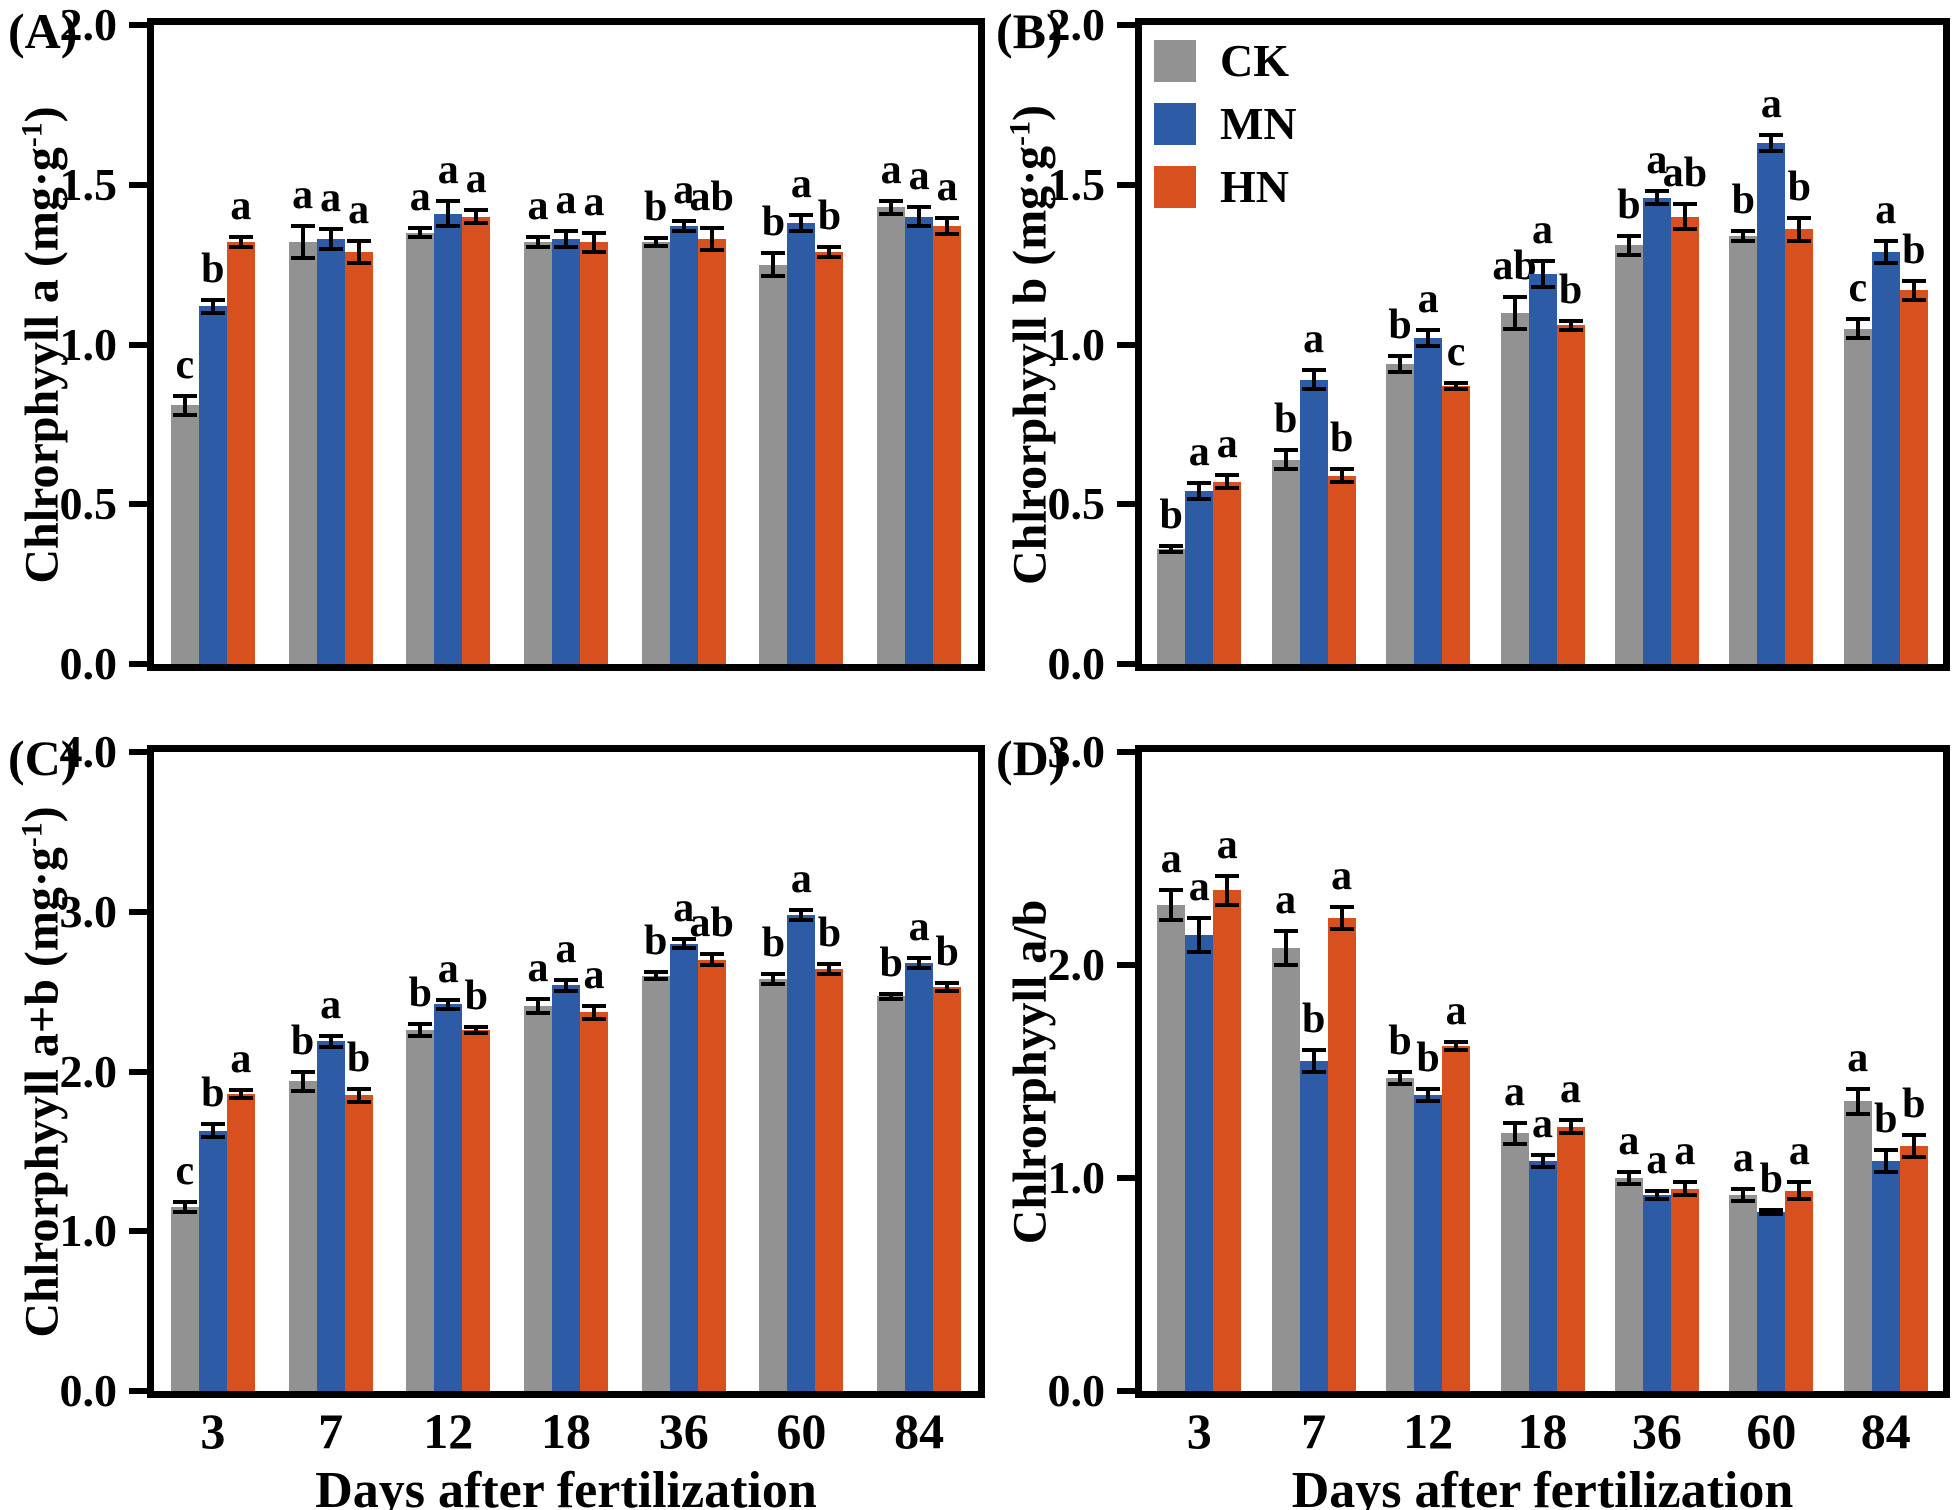 This screenshot has width=1957, height=1510. I want to click on y-axis-title: Chlrorphyyll a (mg·g-1), so click(42, 344).